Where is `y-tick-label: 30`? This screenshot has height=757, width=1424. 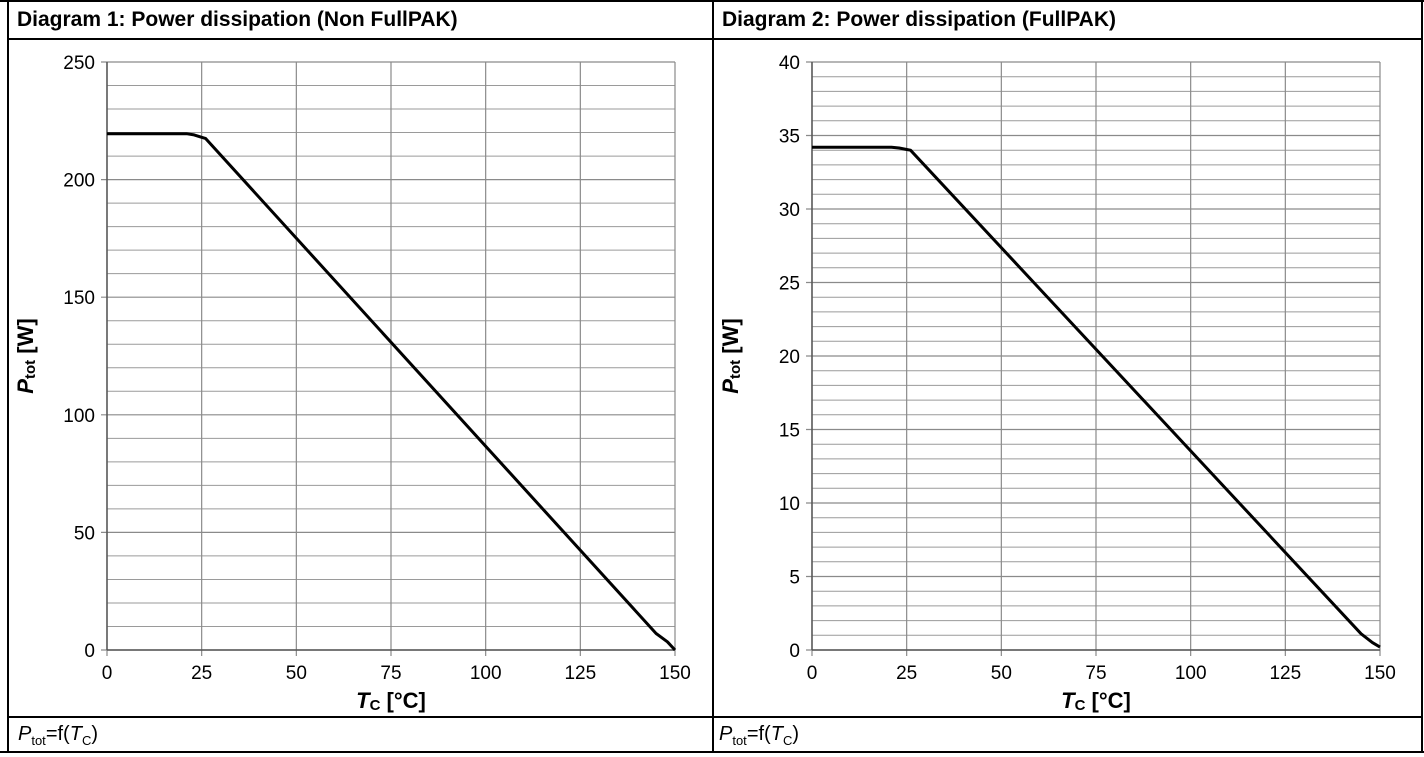
y-tick-label: 30 is located at coordinates (789, 210).